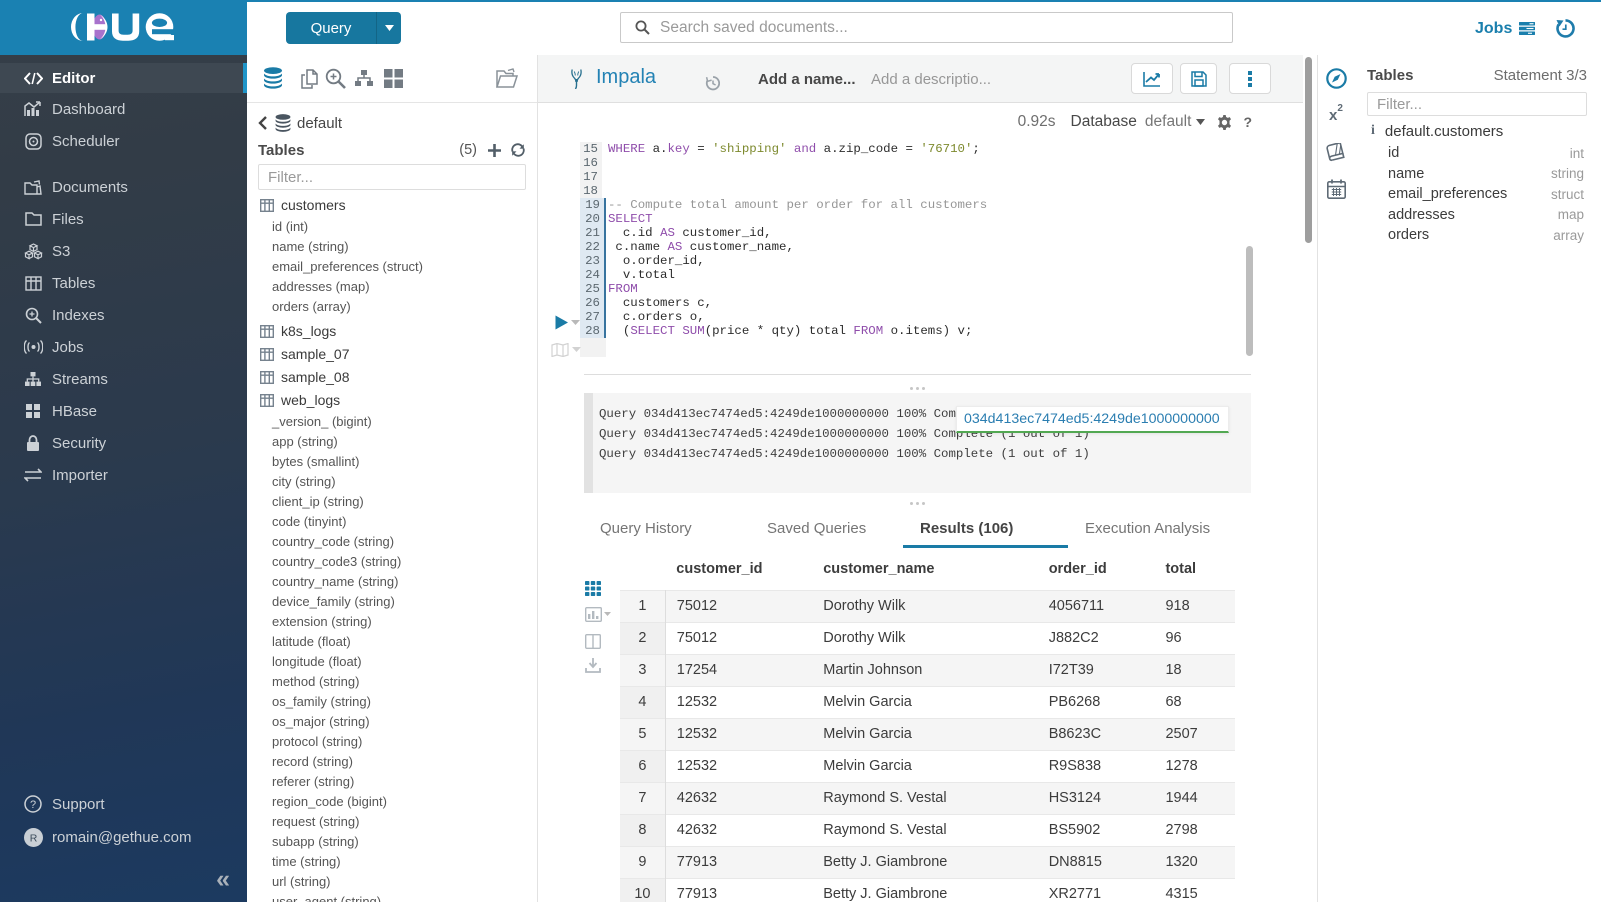  Describe the element at coordinates (33, 838) in the screenshot. I see `svg-text: R` at that location.